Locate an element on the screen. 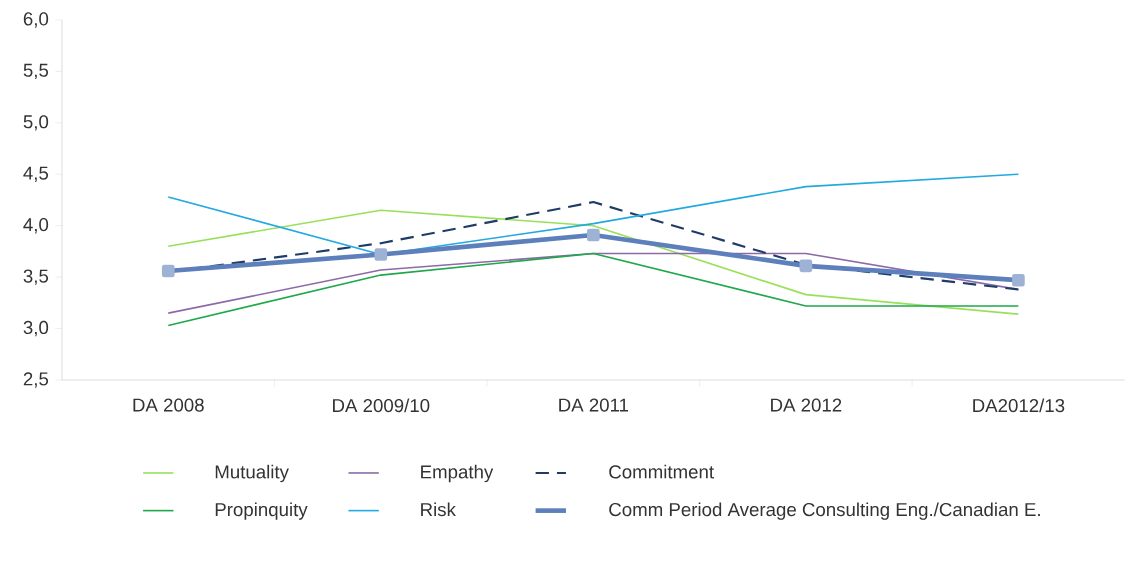 The width and height of the screenshot is (1129, 576). x-tick-label: DA 2012 is located at coordinates (806, 405).